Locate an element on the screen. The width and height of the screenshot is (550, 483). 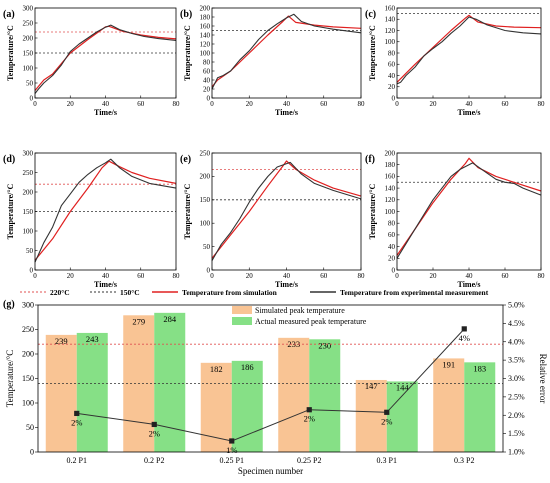
y-tick-label: 40 is located at coordinates (207, 80).